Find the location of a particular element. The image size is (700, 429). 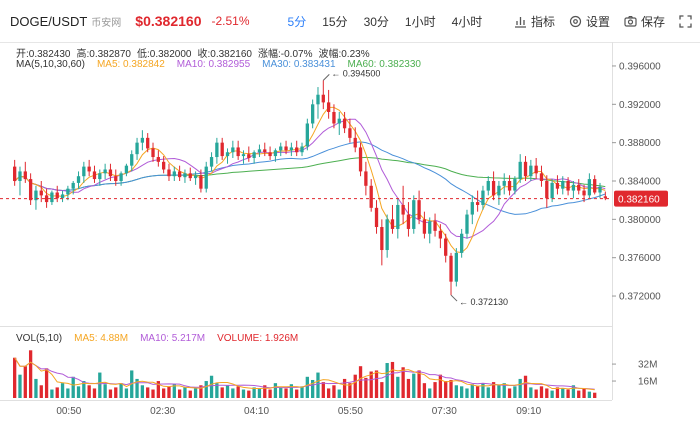

y-tick-label: 0.372000 is located at coordinates (640, 297).